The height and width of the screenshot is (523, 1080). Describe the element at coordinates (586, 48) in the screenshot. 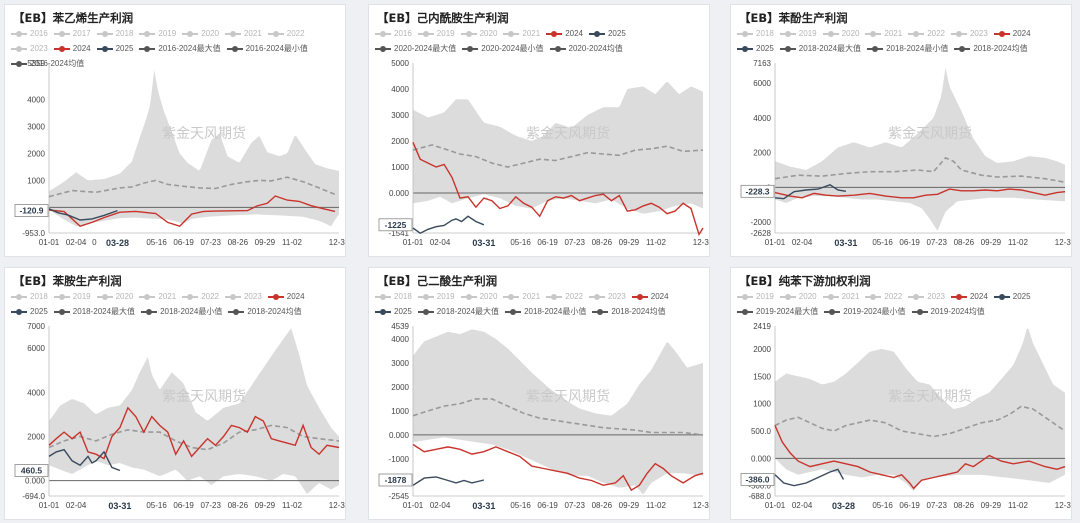

I see `legend-item: 2020-2024均值` at that location.